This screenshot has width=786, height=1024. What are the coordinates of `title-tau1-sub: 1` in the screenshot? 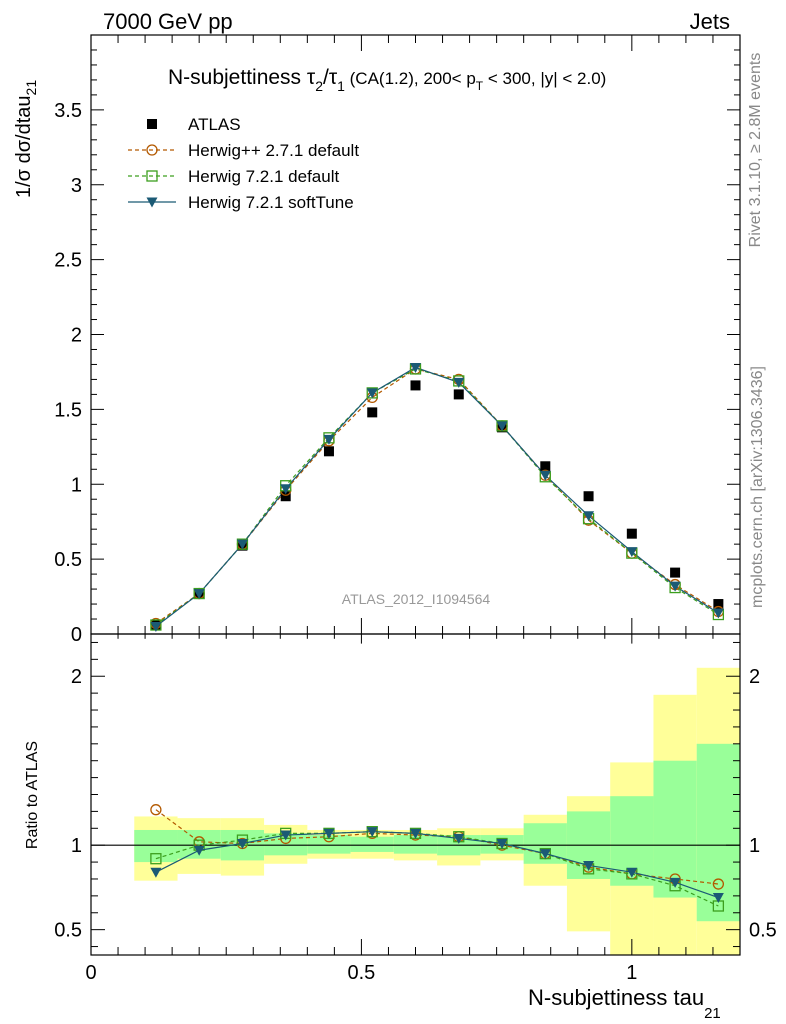 It's located at (341, 86).